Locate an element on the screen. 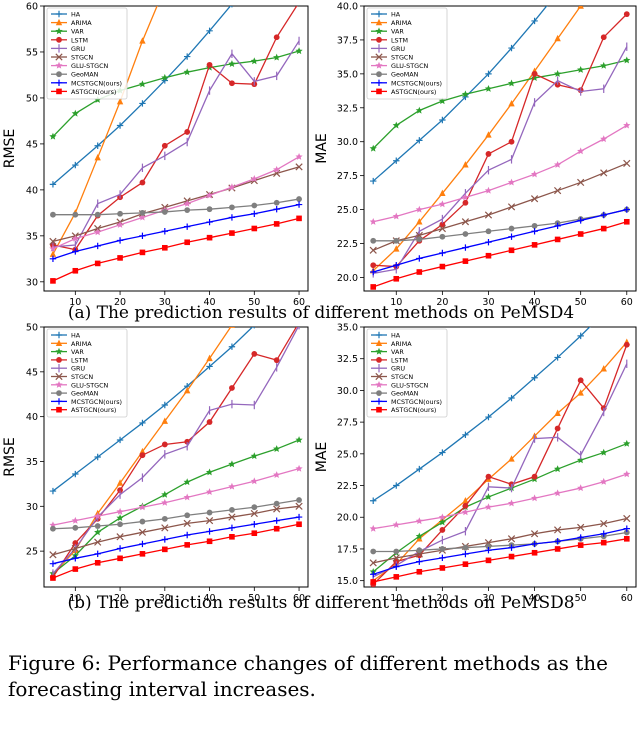 The width and height of the screenshot is (642, 735). legend-label-arima: ARIMA is located at coordinates (401, 23).